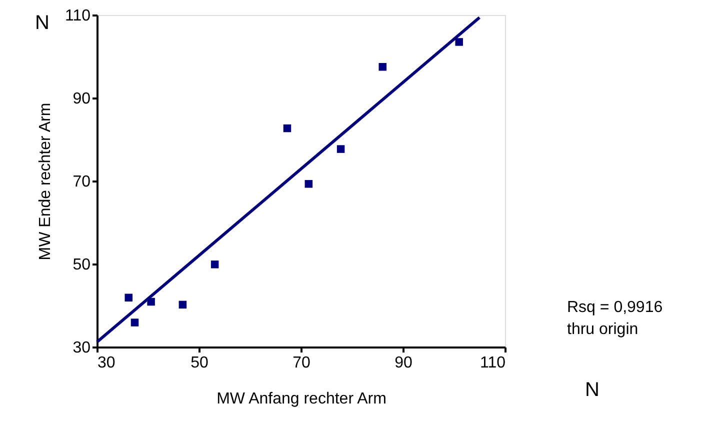 The height and width of the screenshot is (425, 704). I want to click on y-axis-title: MW Ende rechter Arm, so click(45, 181).